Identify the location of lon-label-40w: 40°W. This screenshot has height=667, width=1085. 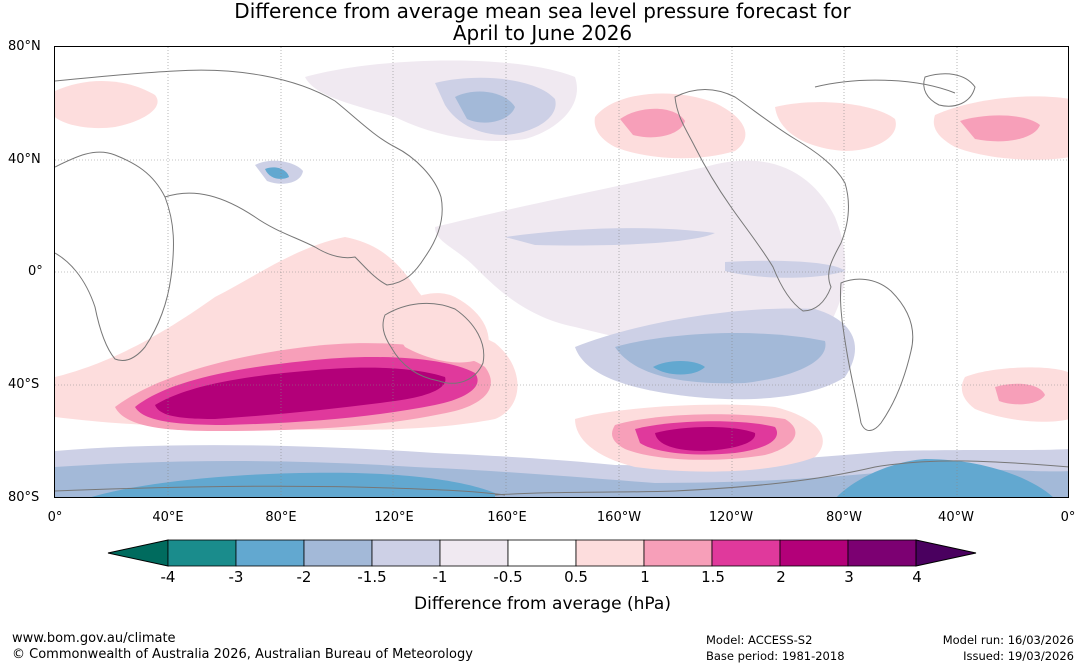
(956, 517).